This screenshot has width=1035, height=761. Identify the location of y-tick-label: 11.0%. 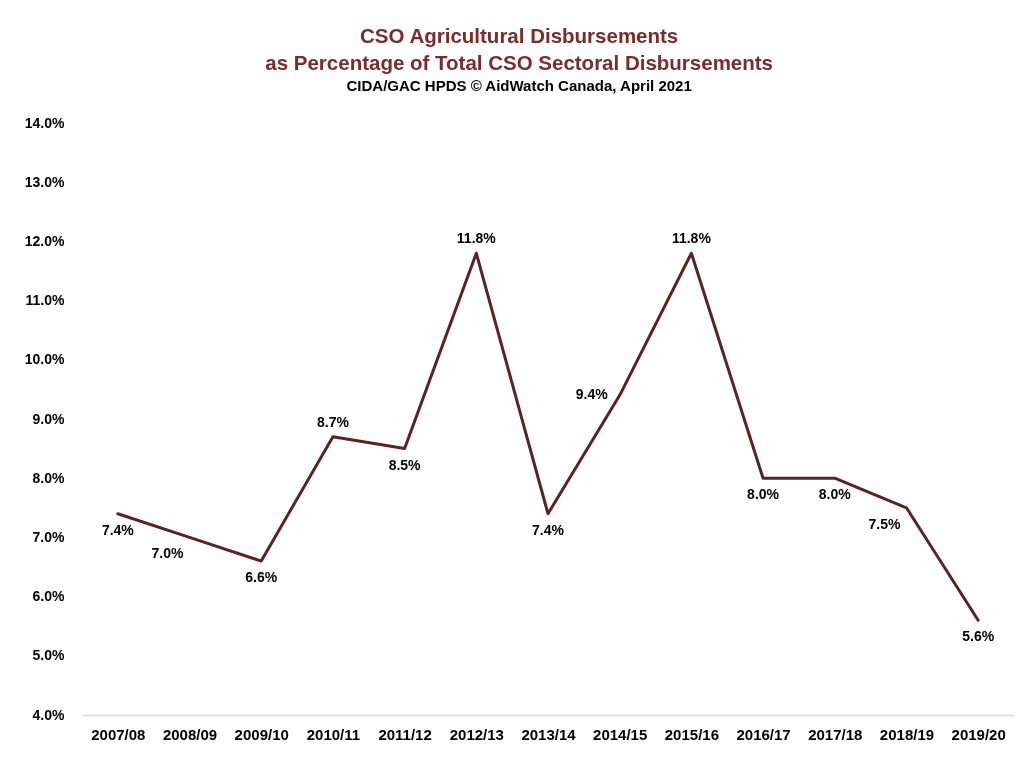
(45, 300).